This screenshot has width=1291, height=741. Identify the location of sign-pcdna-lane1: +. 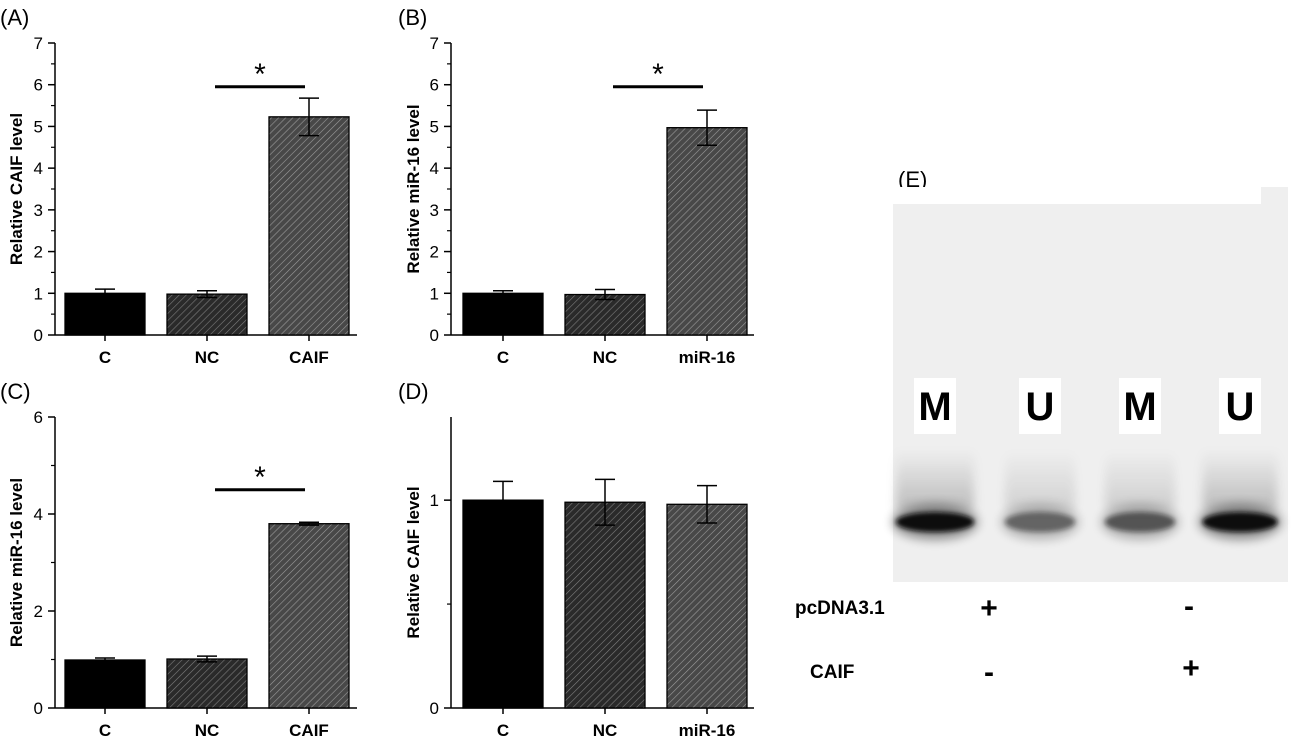
(989, 608).